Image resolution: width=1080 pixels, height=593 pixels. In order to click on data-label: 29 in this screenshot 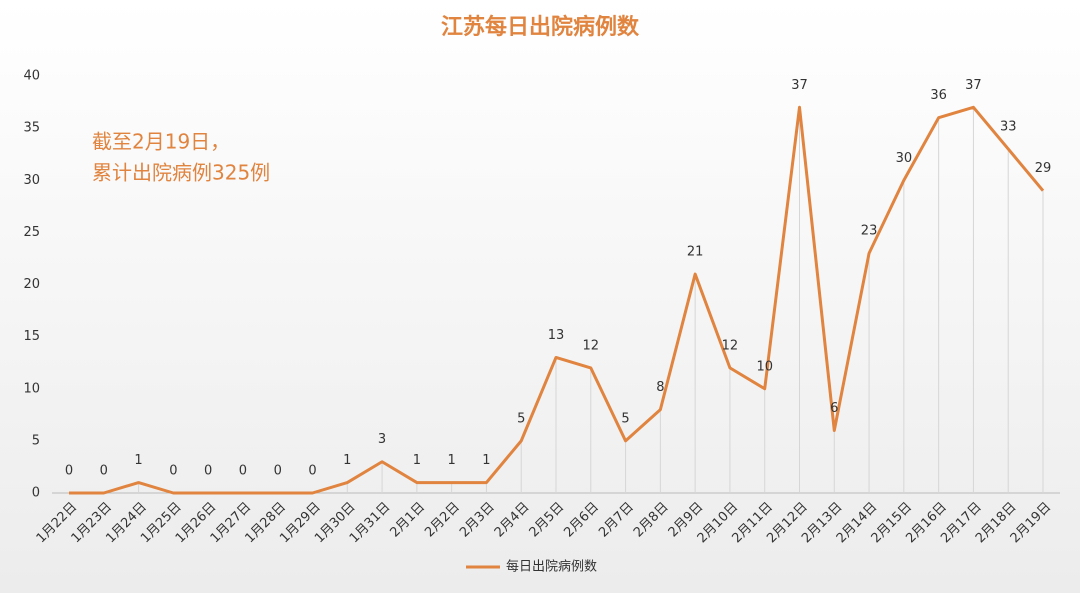, I will do `click(1043, 168)`.